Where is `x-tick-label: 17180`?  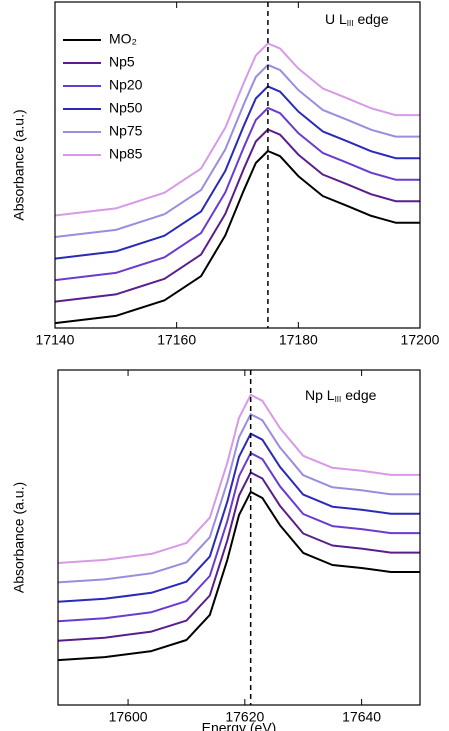
x-tick-label: 17180 is located at coordinates (298, 340).